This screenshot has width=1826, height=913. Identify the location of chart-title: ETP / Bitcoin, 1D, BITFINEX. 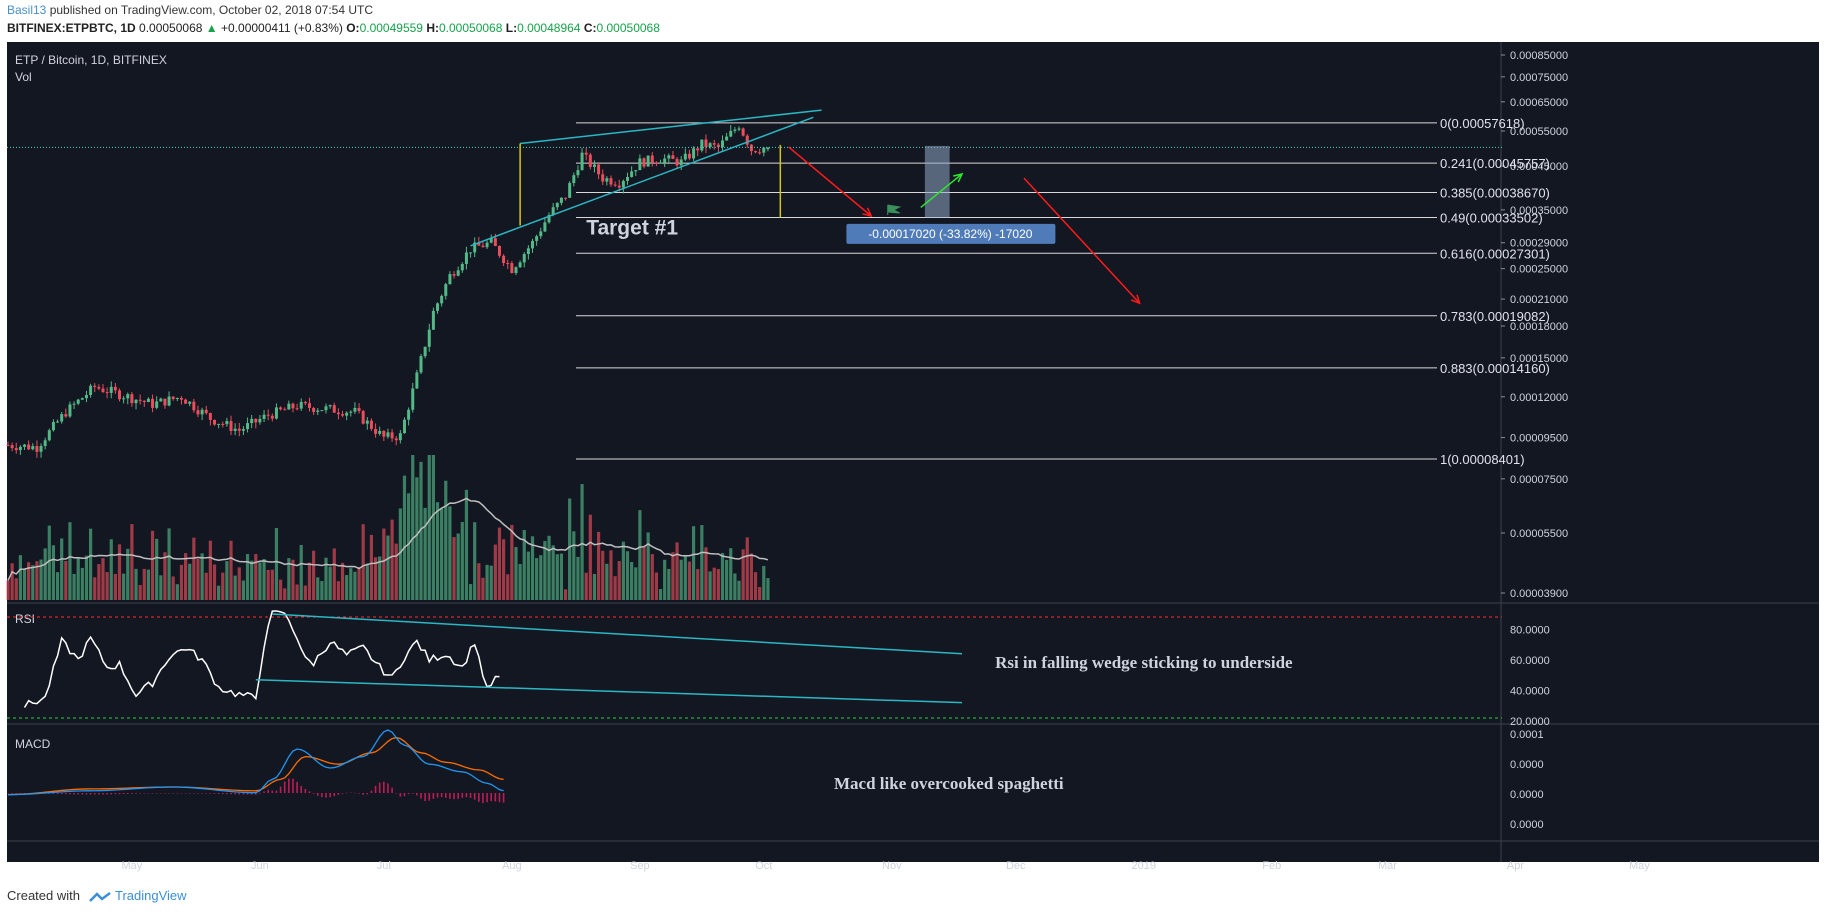
(91, 60).